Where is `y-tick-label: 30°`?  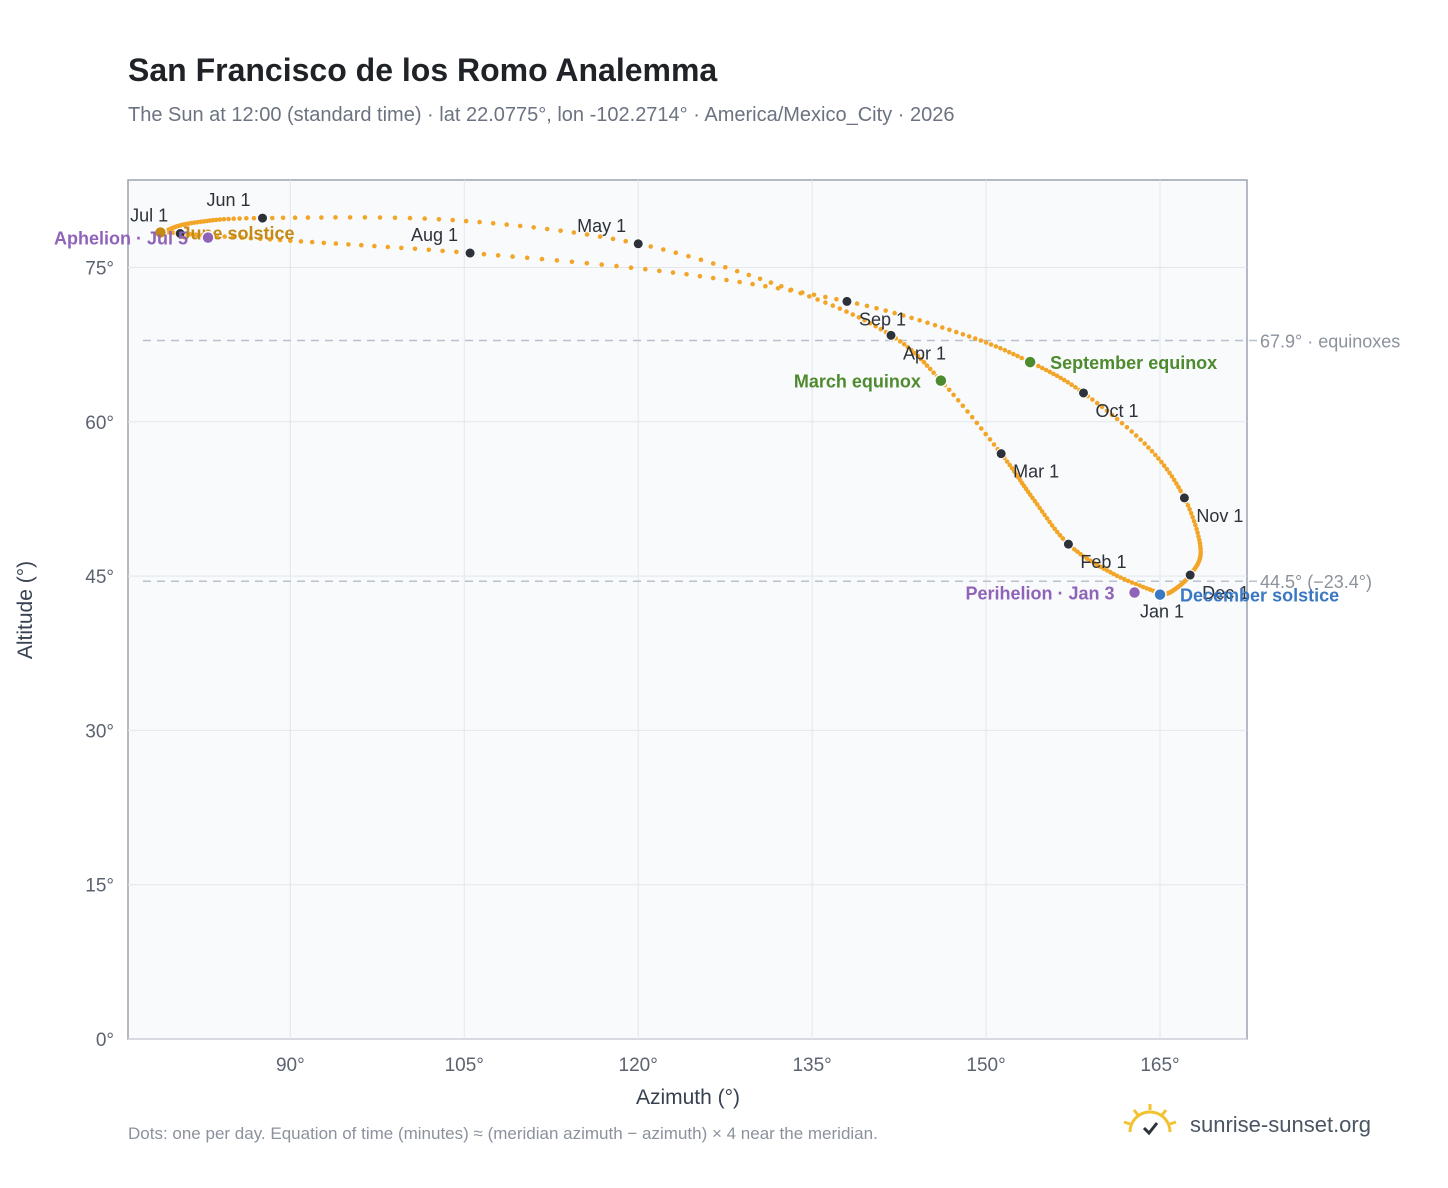 y-tick-label: 30° is located at coordinates (99, 731).